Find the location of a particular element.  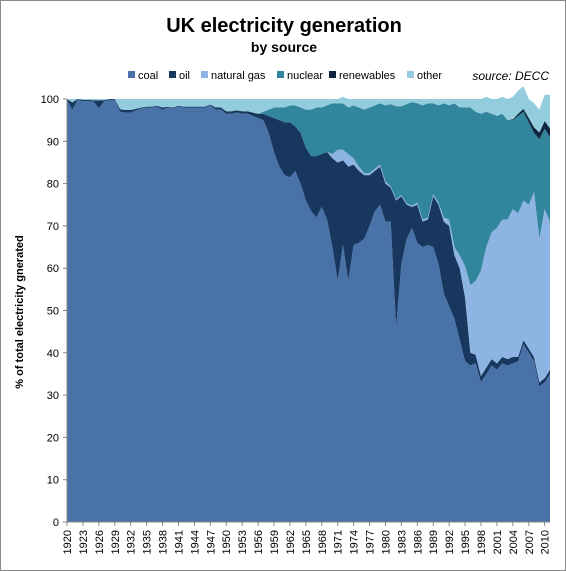

x-tick-label: 1929 is located at coordinates (116, 542).